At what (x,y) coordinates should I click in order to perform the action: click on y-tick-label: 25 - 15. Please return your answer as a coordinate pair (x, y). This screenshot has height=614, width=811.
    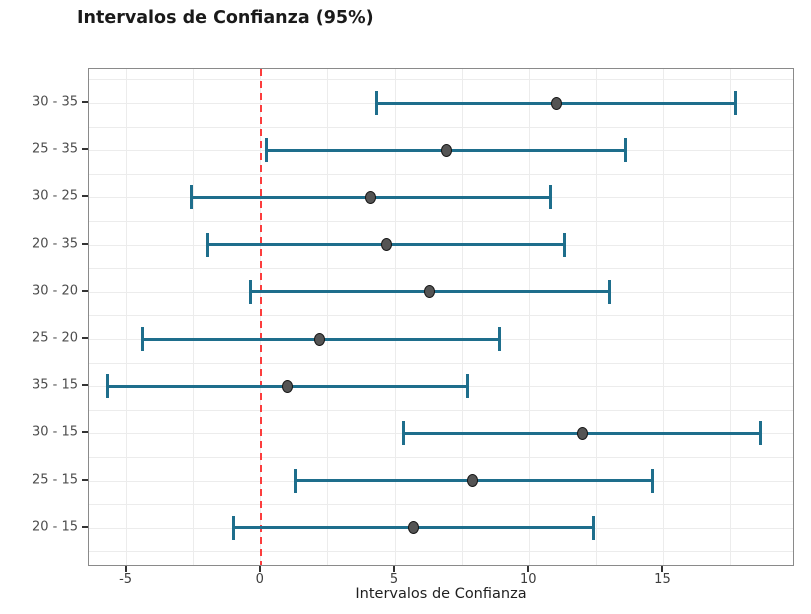
    Looking at the image, I should click on (54, 480).